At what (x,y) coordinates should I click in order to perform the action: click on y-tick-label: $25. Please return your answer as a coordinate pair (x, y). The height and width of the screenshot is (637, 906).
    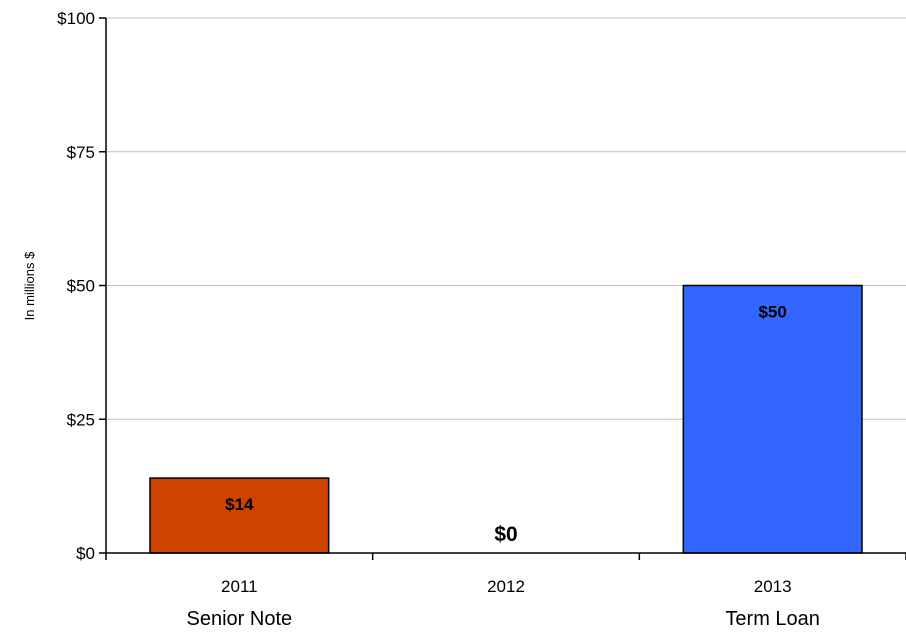
    Looking at the image, I should click on (81, 419).